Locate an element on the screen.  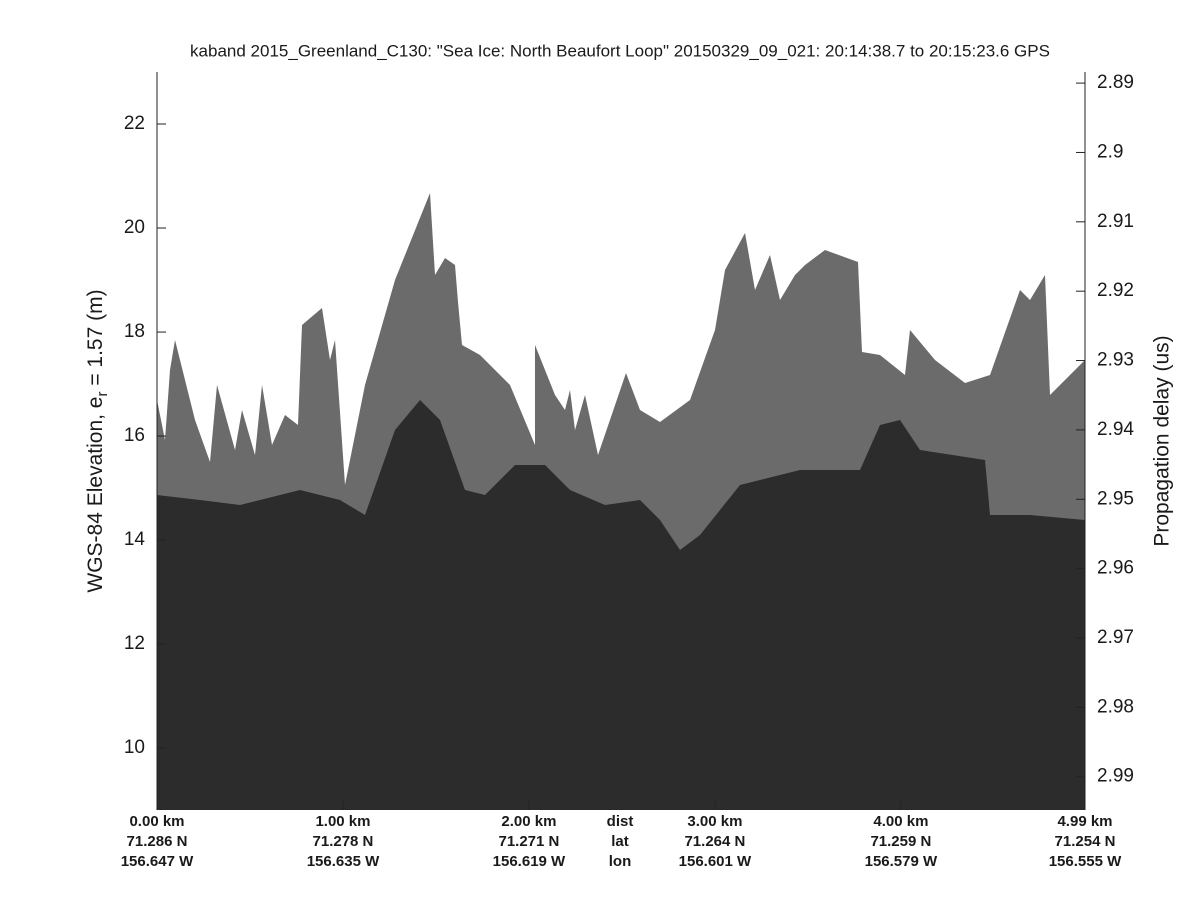
y2-tick-label: 2.98 is located at coordinates (1115, 706).